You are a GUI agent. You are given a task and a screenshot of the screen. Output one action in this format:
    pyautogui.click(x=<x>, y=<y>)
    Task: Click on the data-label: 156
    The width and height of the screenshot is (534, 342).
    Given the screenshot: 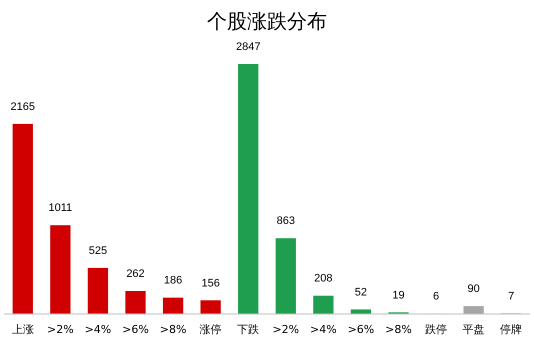 What is the action you would take?
    pyautogui.click(x=210, y=283)
    